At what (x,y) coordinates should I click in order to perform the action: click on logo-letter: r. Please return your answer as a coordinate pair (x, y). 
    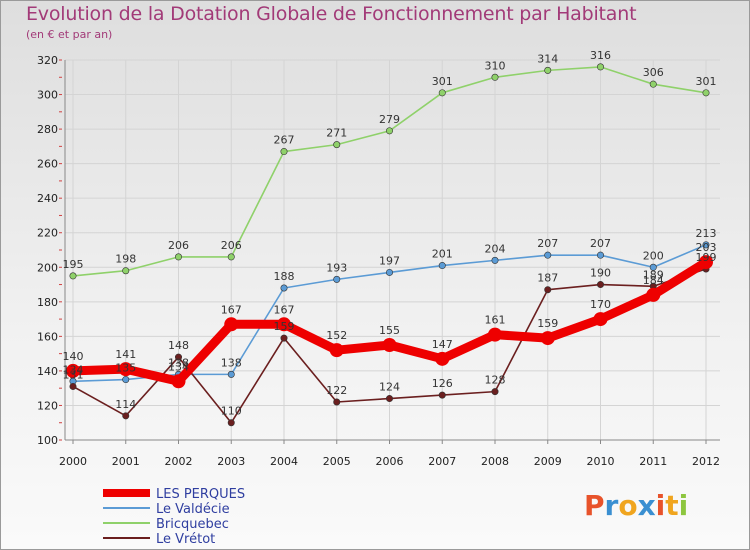
    Looking at the image, I should click on (611, 505).